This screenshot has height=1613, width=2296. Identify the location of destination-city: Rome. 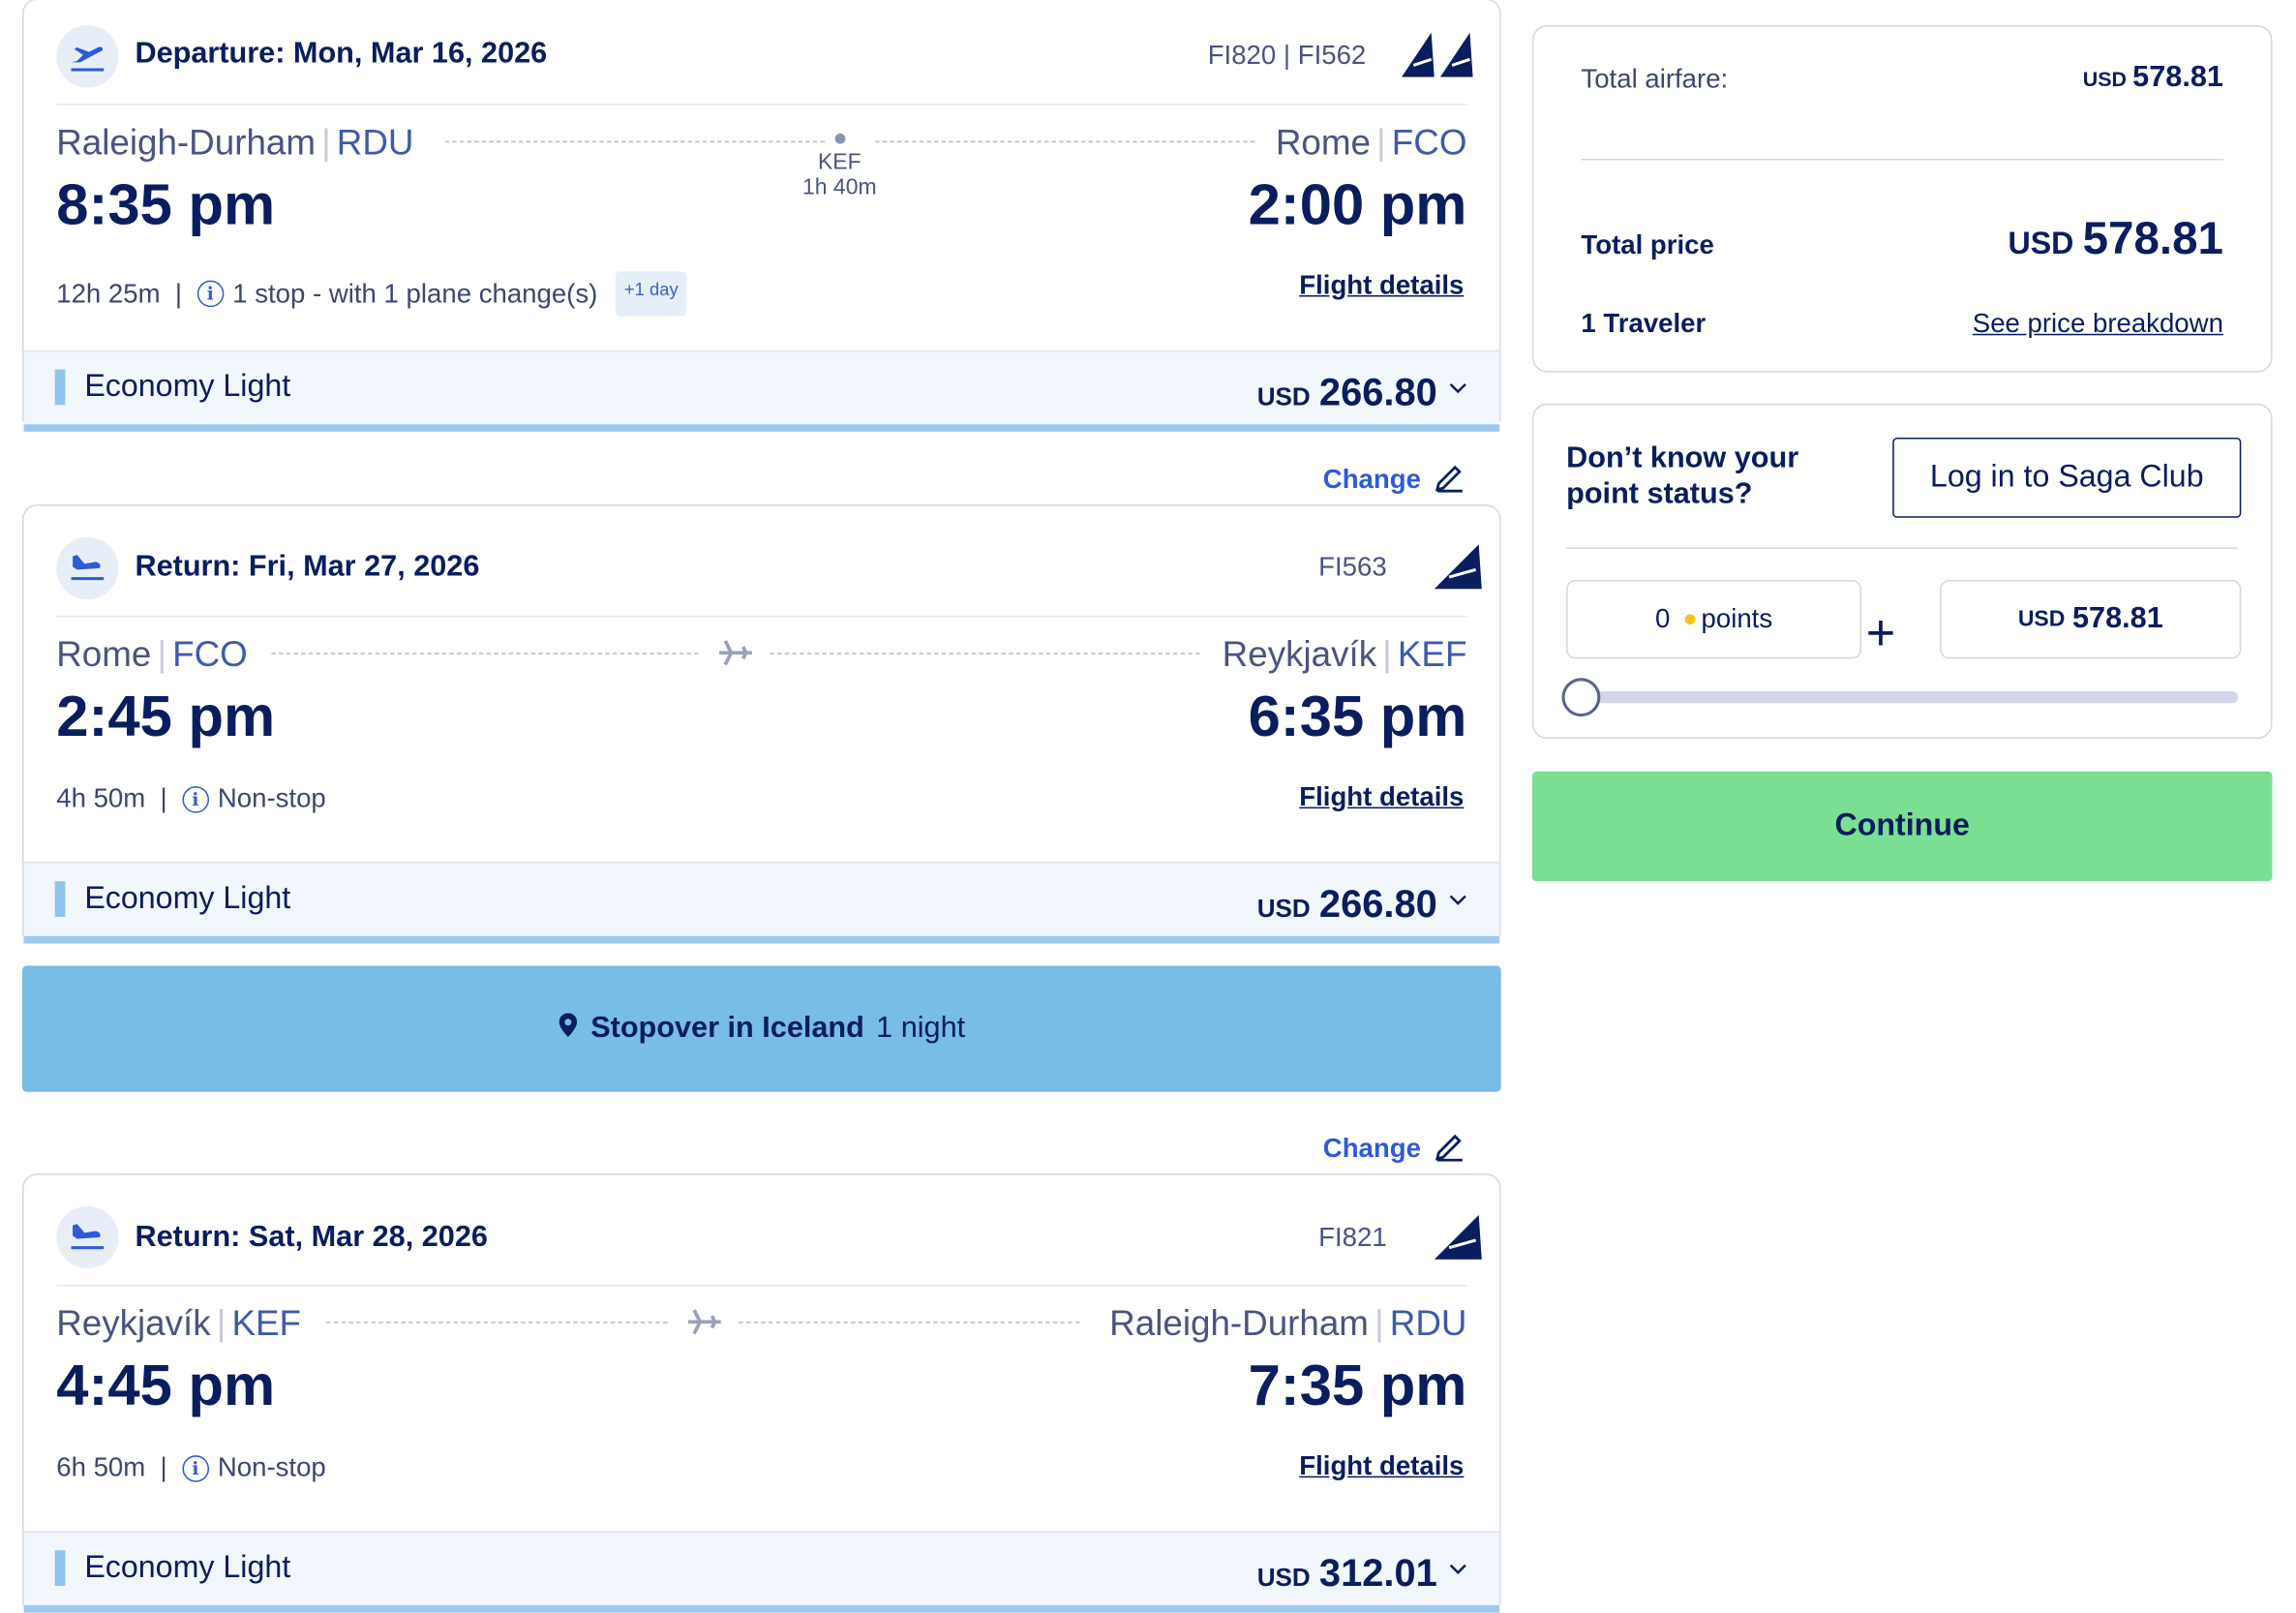
(1323, 143).